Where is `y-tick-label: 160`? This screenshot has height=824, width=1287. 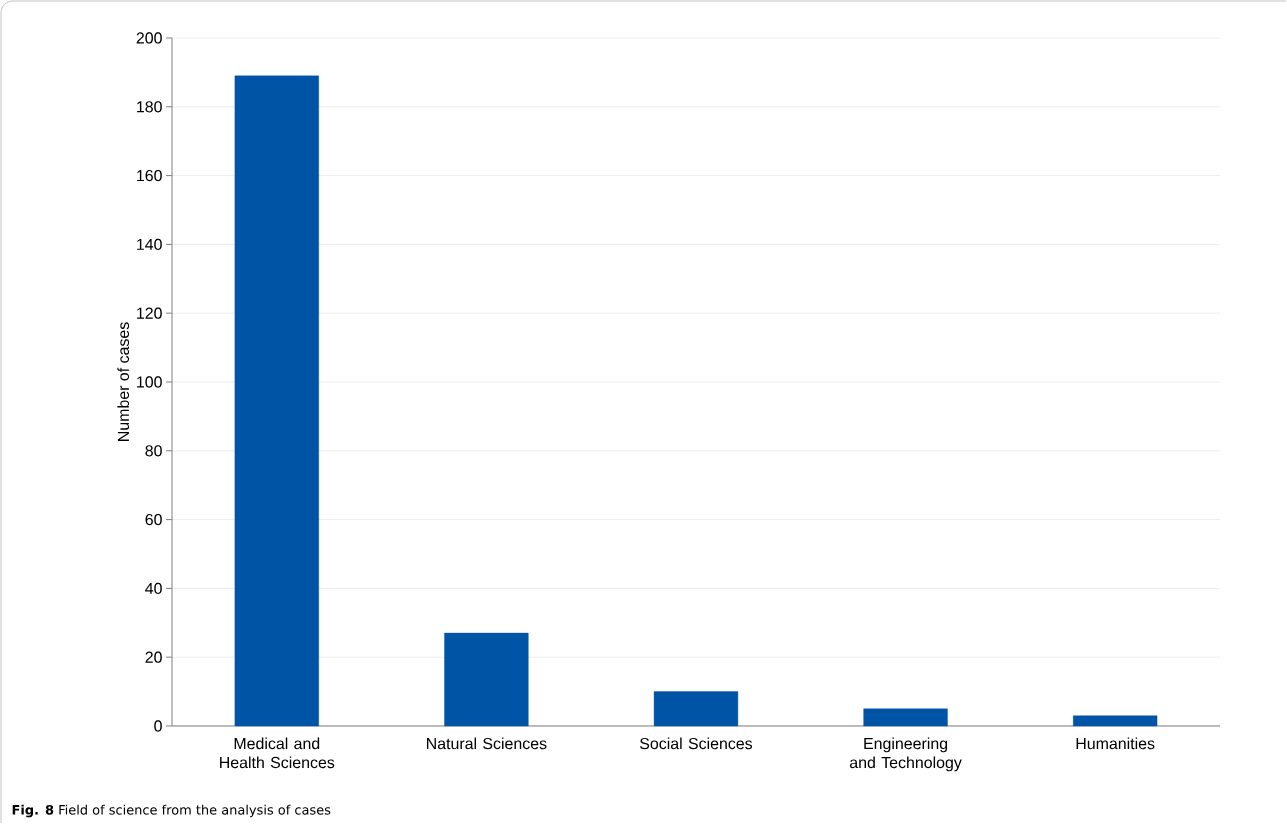 y-tick-label: 160 is located at coordinates (149, 175).